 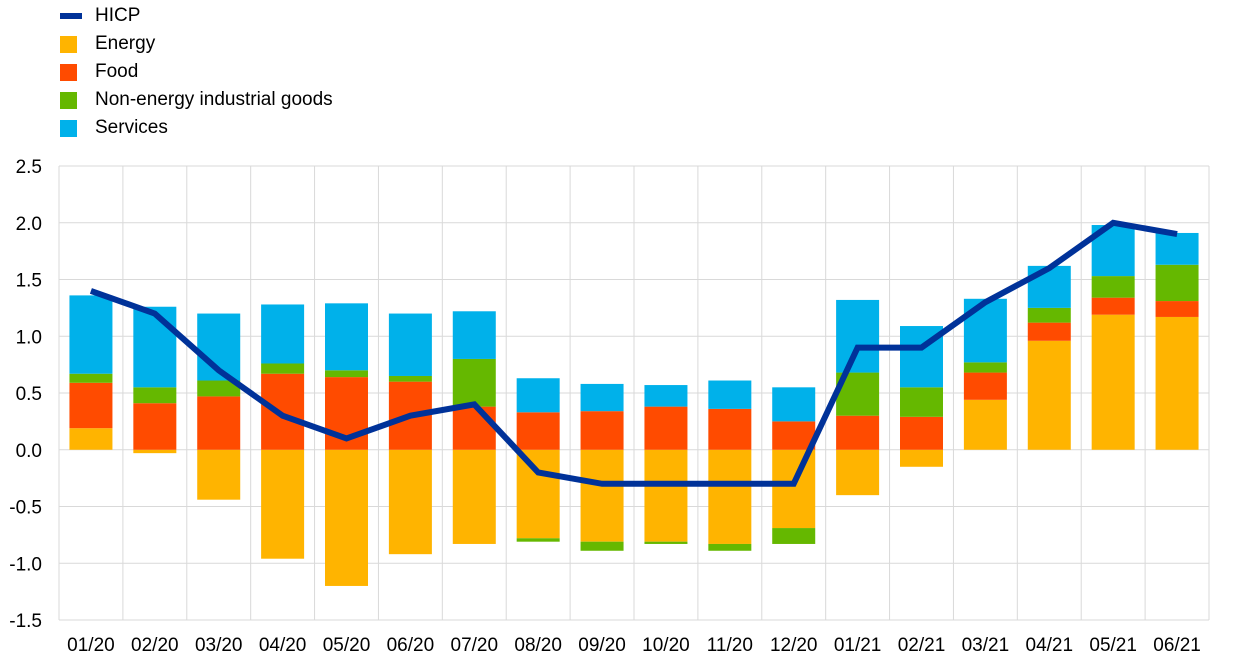 I want to click on legend-item-energy: Energy, so click(x=196, y=44).